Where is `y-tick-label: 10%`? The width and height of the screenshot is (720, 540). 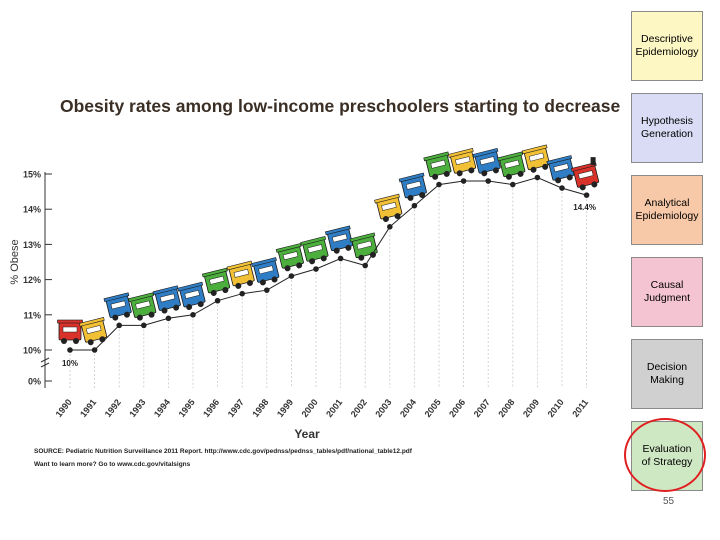 y-tick-label: 10% is located at coordinates (32, 351).